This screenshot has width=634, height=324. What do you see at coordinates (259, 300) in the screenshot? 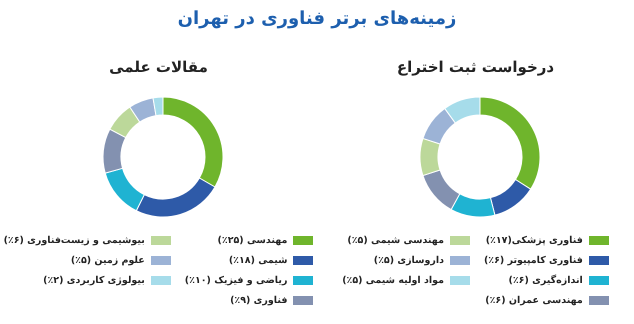
I see `legend-label: فناوری (۹٪)` at bounding box center [259, 300].